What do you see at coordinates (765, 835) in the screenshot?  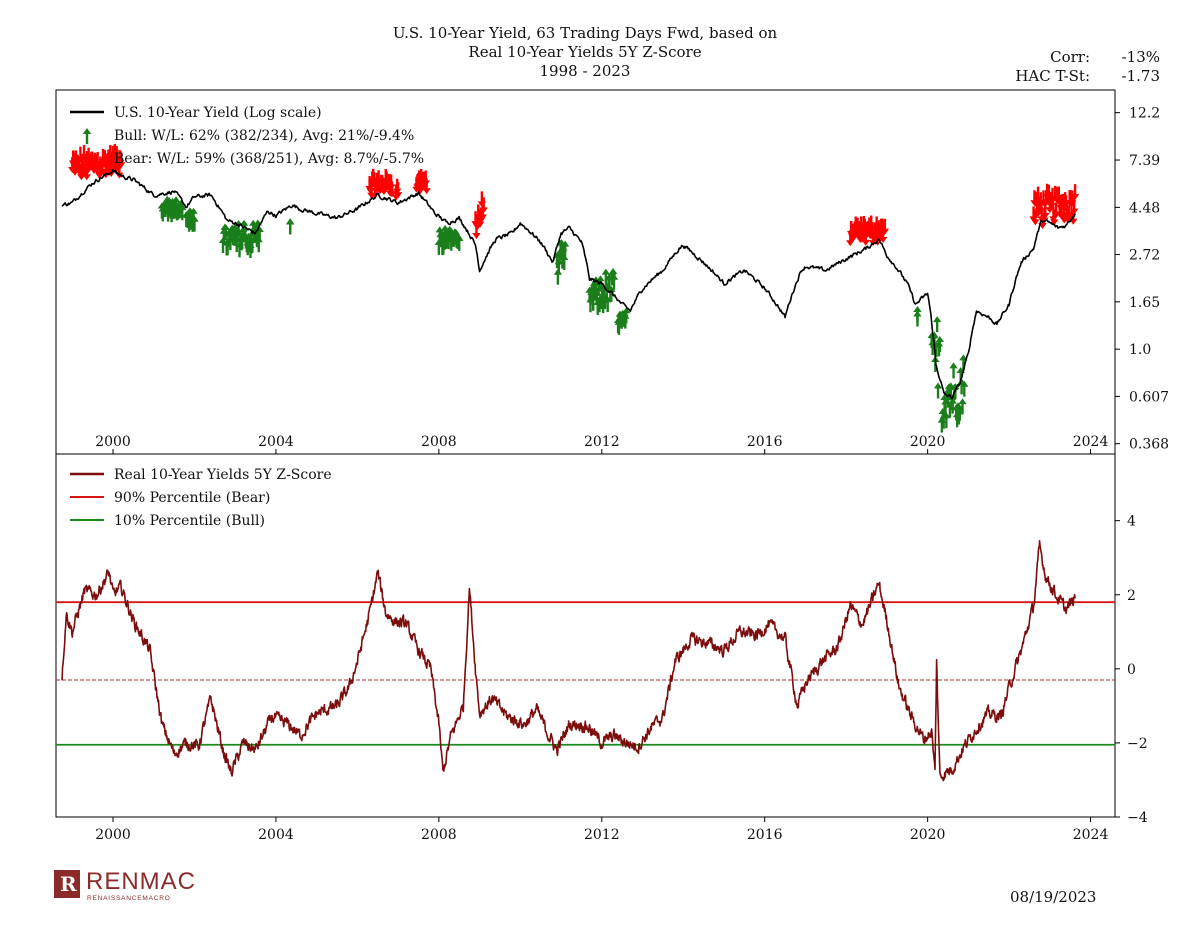 I see `x-tick-label-bottom: 2016` at bounding box center [765, 835].